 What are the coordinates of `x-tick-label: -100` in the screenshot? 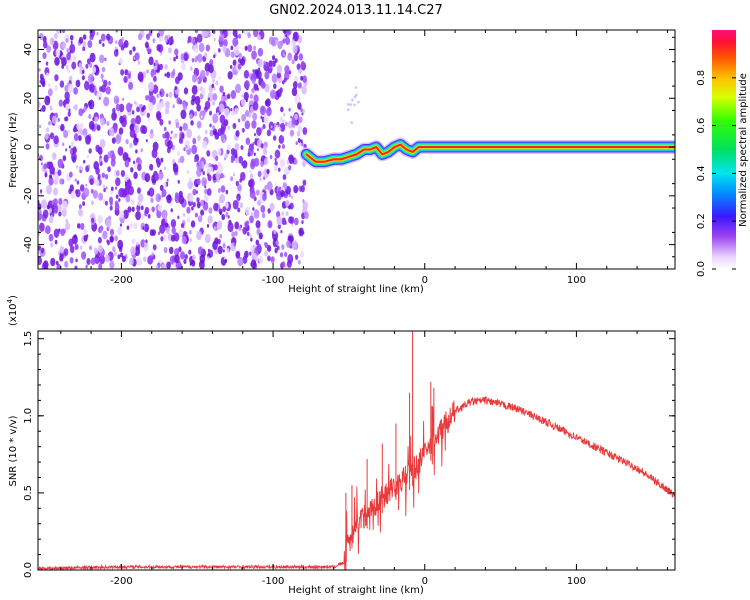 It's located at (273, 581).